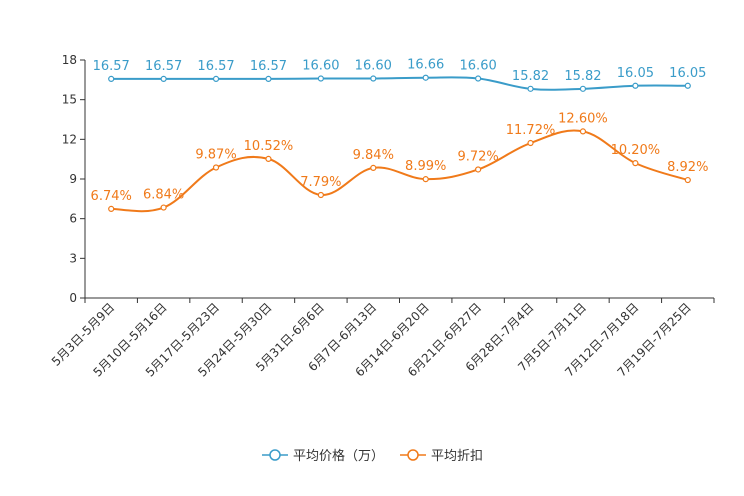 The image size is (744, 496). I want to click on data-label: 9.87%, so click(215, 154).